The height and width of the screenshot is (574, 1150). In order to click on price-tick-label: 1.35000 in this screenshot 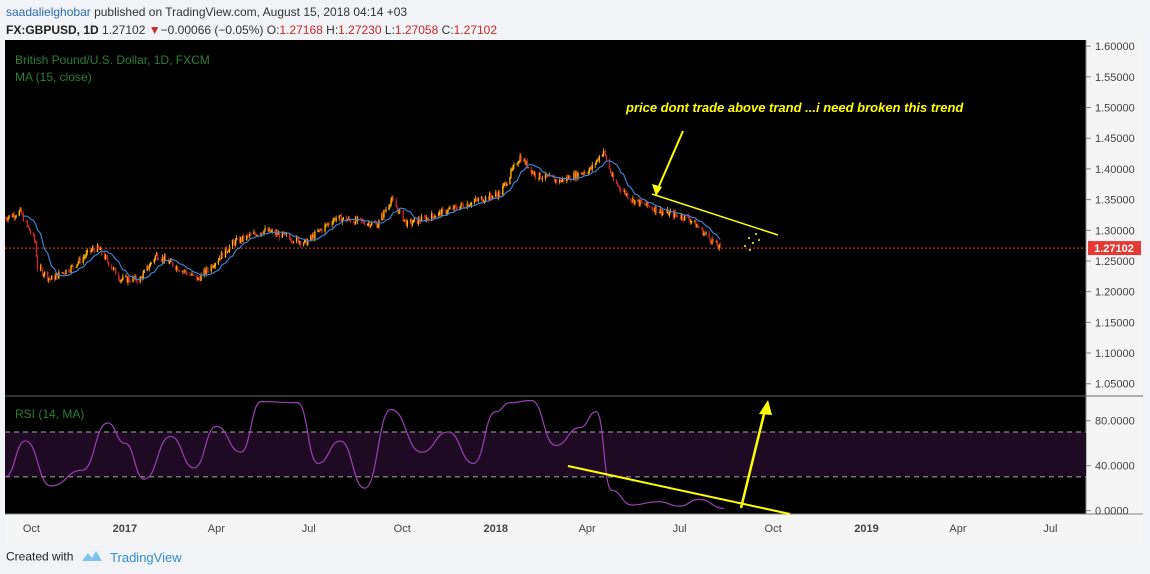, I will do `click(1115, 201)`.